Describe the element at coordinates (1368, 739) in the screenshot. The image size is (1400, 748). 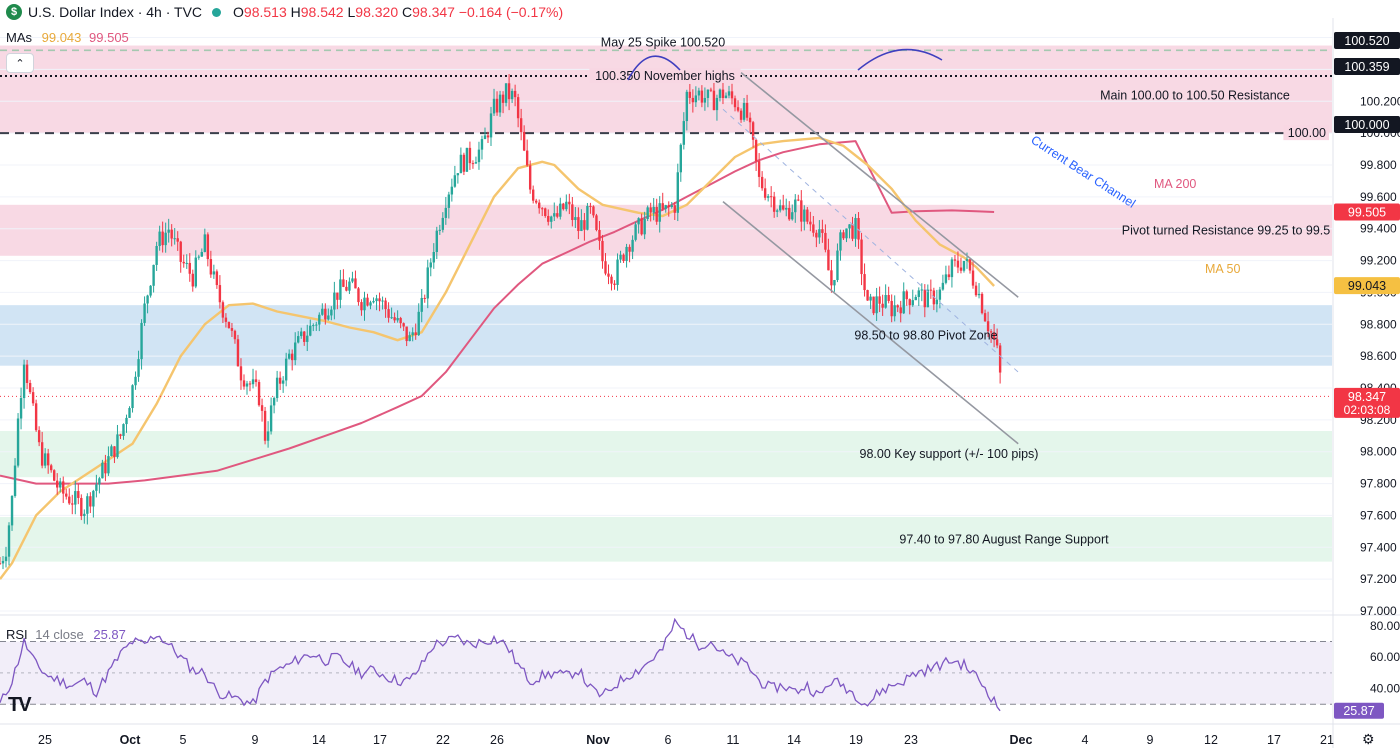
I see `gear-icon: ⚙` at that location.